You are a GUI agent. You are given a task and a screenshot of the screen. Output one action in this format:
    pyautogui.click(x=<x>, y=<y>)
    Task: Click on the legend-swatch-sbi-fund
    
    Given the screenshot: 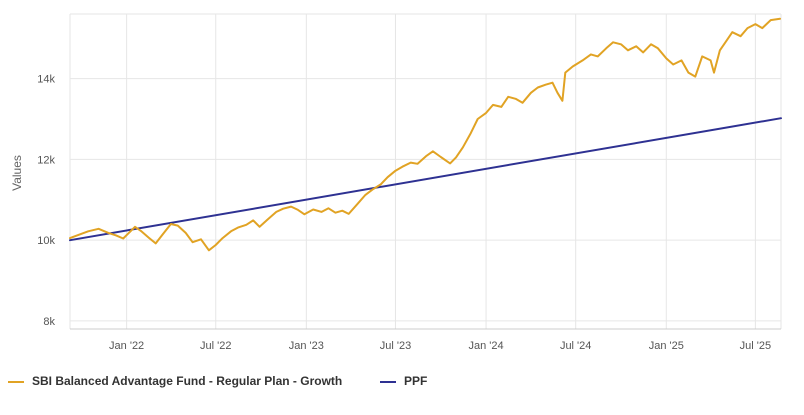 What is the action you would take?
    pyautogui.click(x=16, y=382)
    